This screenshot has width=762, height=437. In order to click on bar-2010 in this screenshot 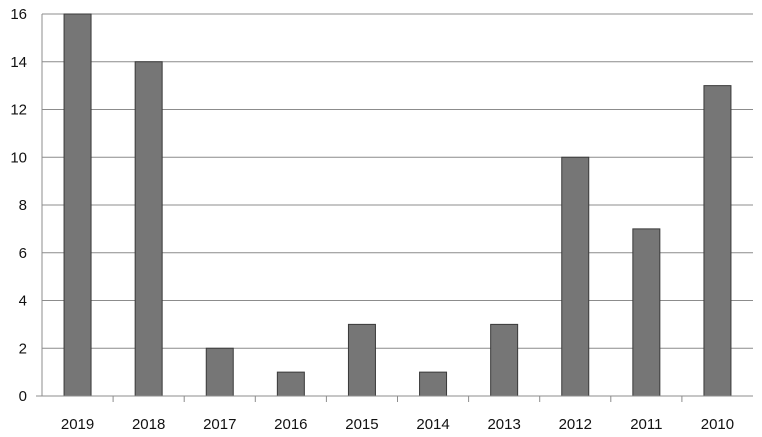, I will do `click(717, 241)`.